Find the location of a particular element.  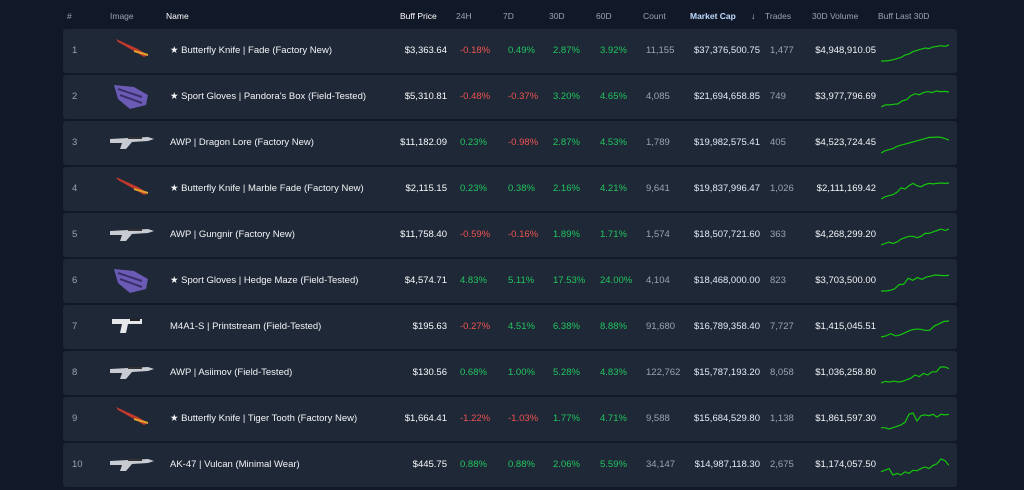

rank: 3 is located at coordinates (75, 142).